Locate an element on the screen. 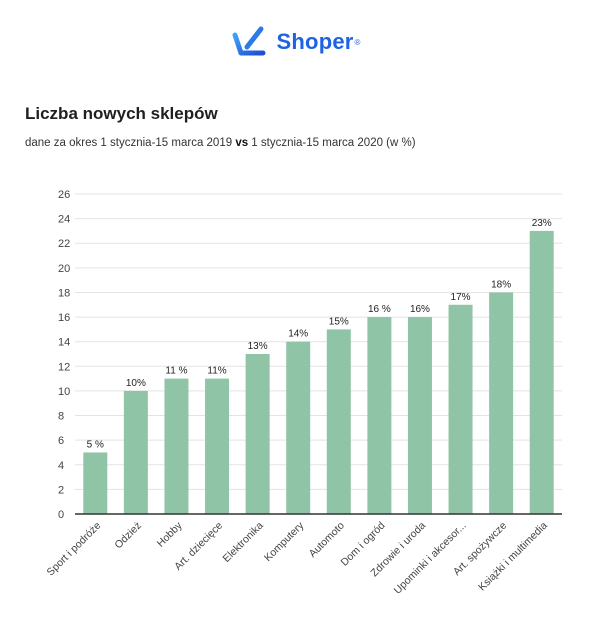  data-label: 18% is located at coordinates (501, 284).